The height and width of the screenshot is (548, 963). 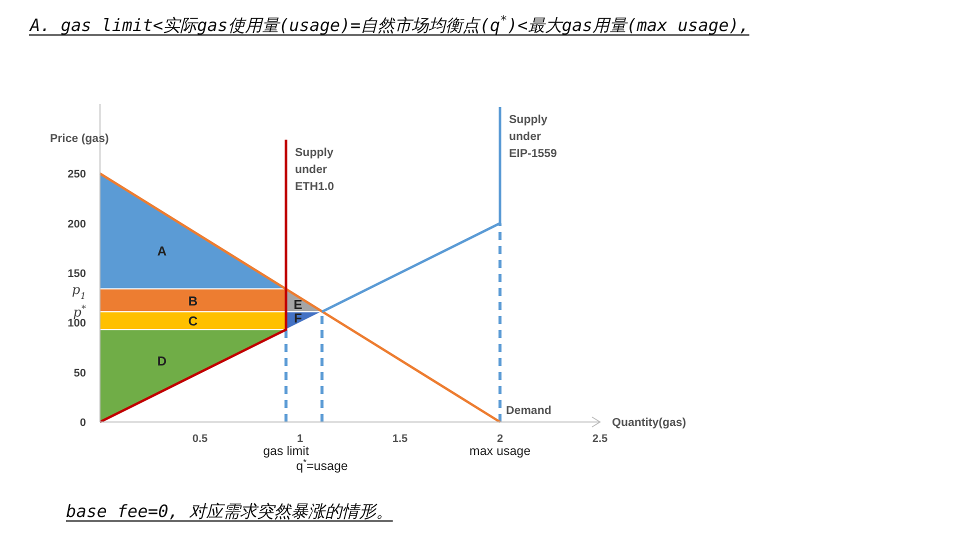 I want to click on x-axis-title: Quantity(gas), so click(x=649, y=423).